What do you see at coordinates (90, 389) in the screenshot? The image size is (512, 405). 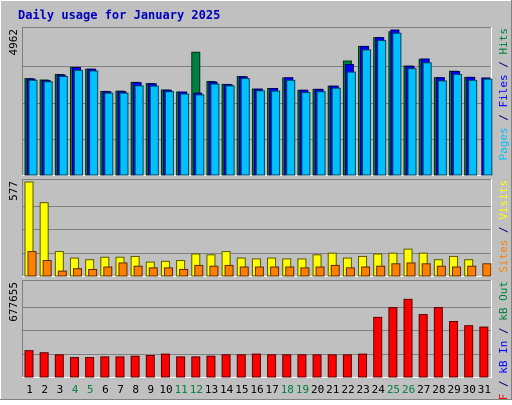 I see `day-label-5: 5` at bounding box center [90, 389].